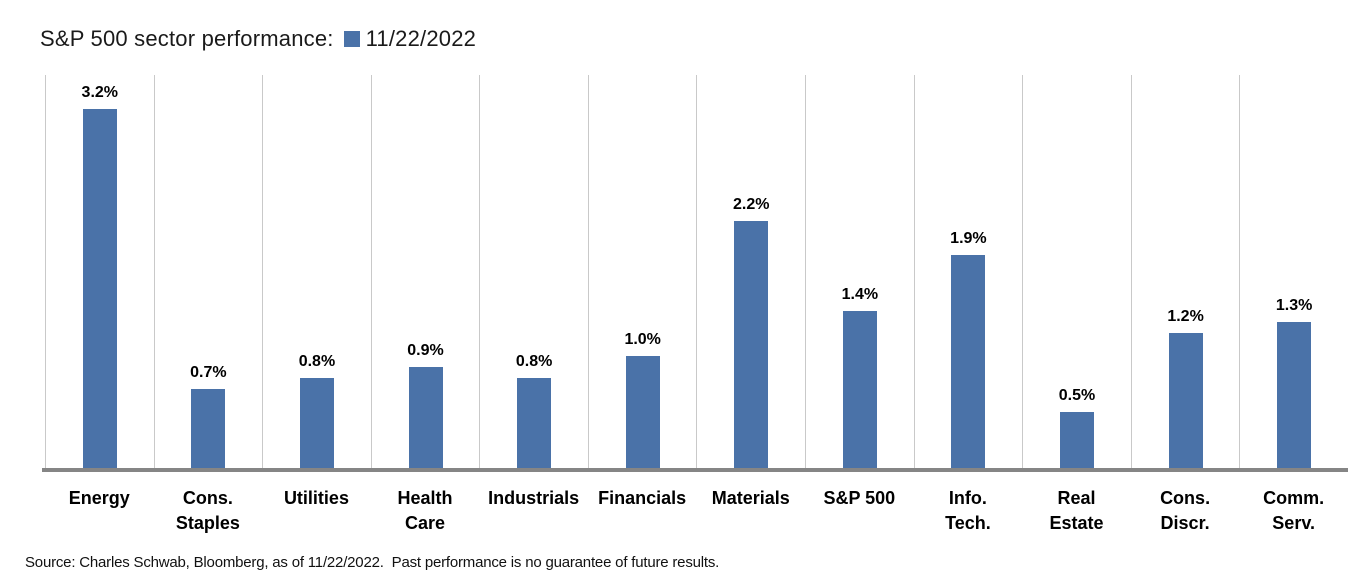 This screenshot has height=581, width=1348. What do you see at coordinates (1294, 510) in the screenshot?
I see `category-label-comm-serv: Comm. Serv.` at bounding box center [1294, 510].